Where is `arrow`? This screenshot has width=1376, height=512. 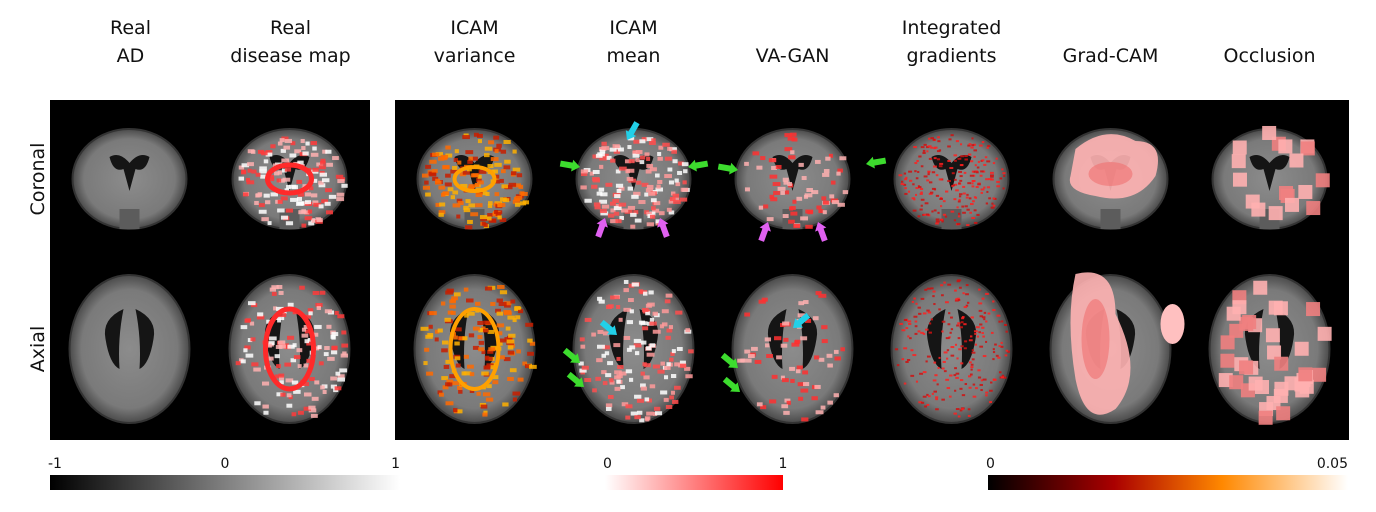 arrow is located at coordinates (727, 168).